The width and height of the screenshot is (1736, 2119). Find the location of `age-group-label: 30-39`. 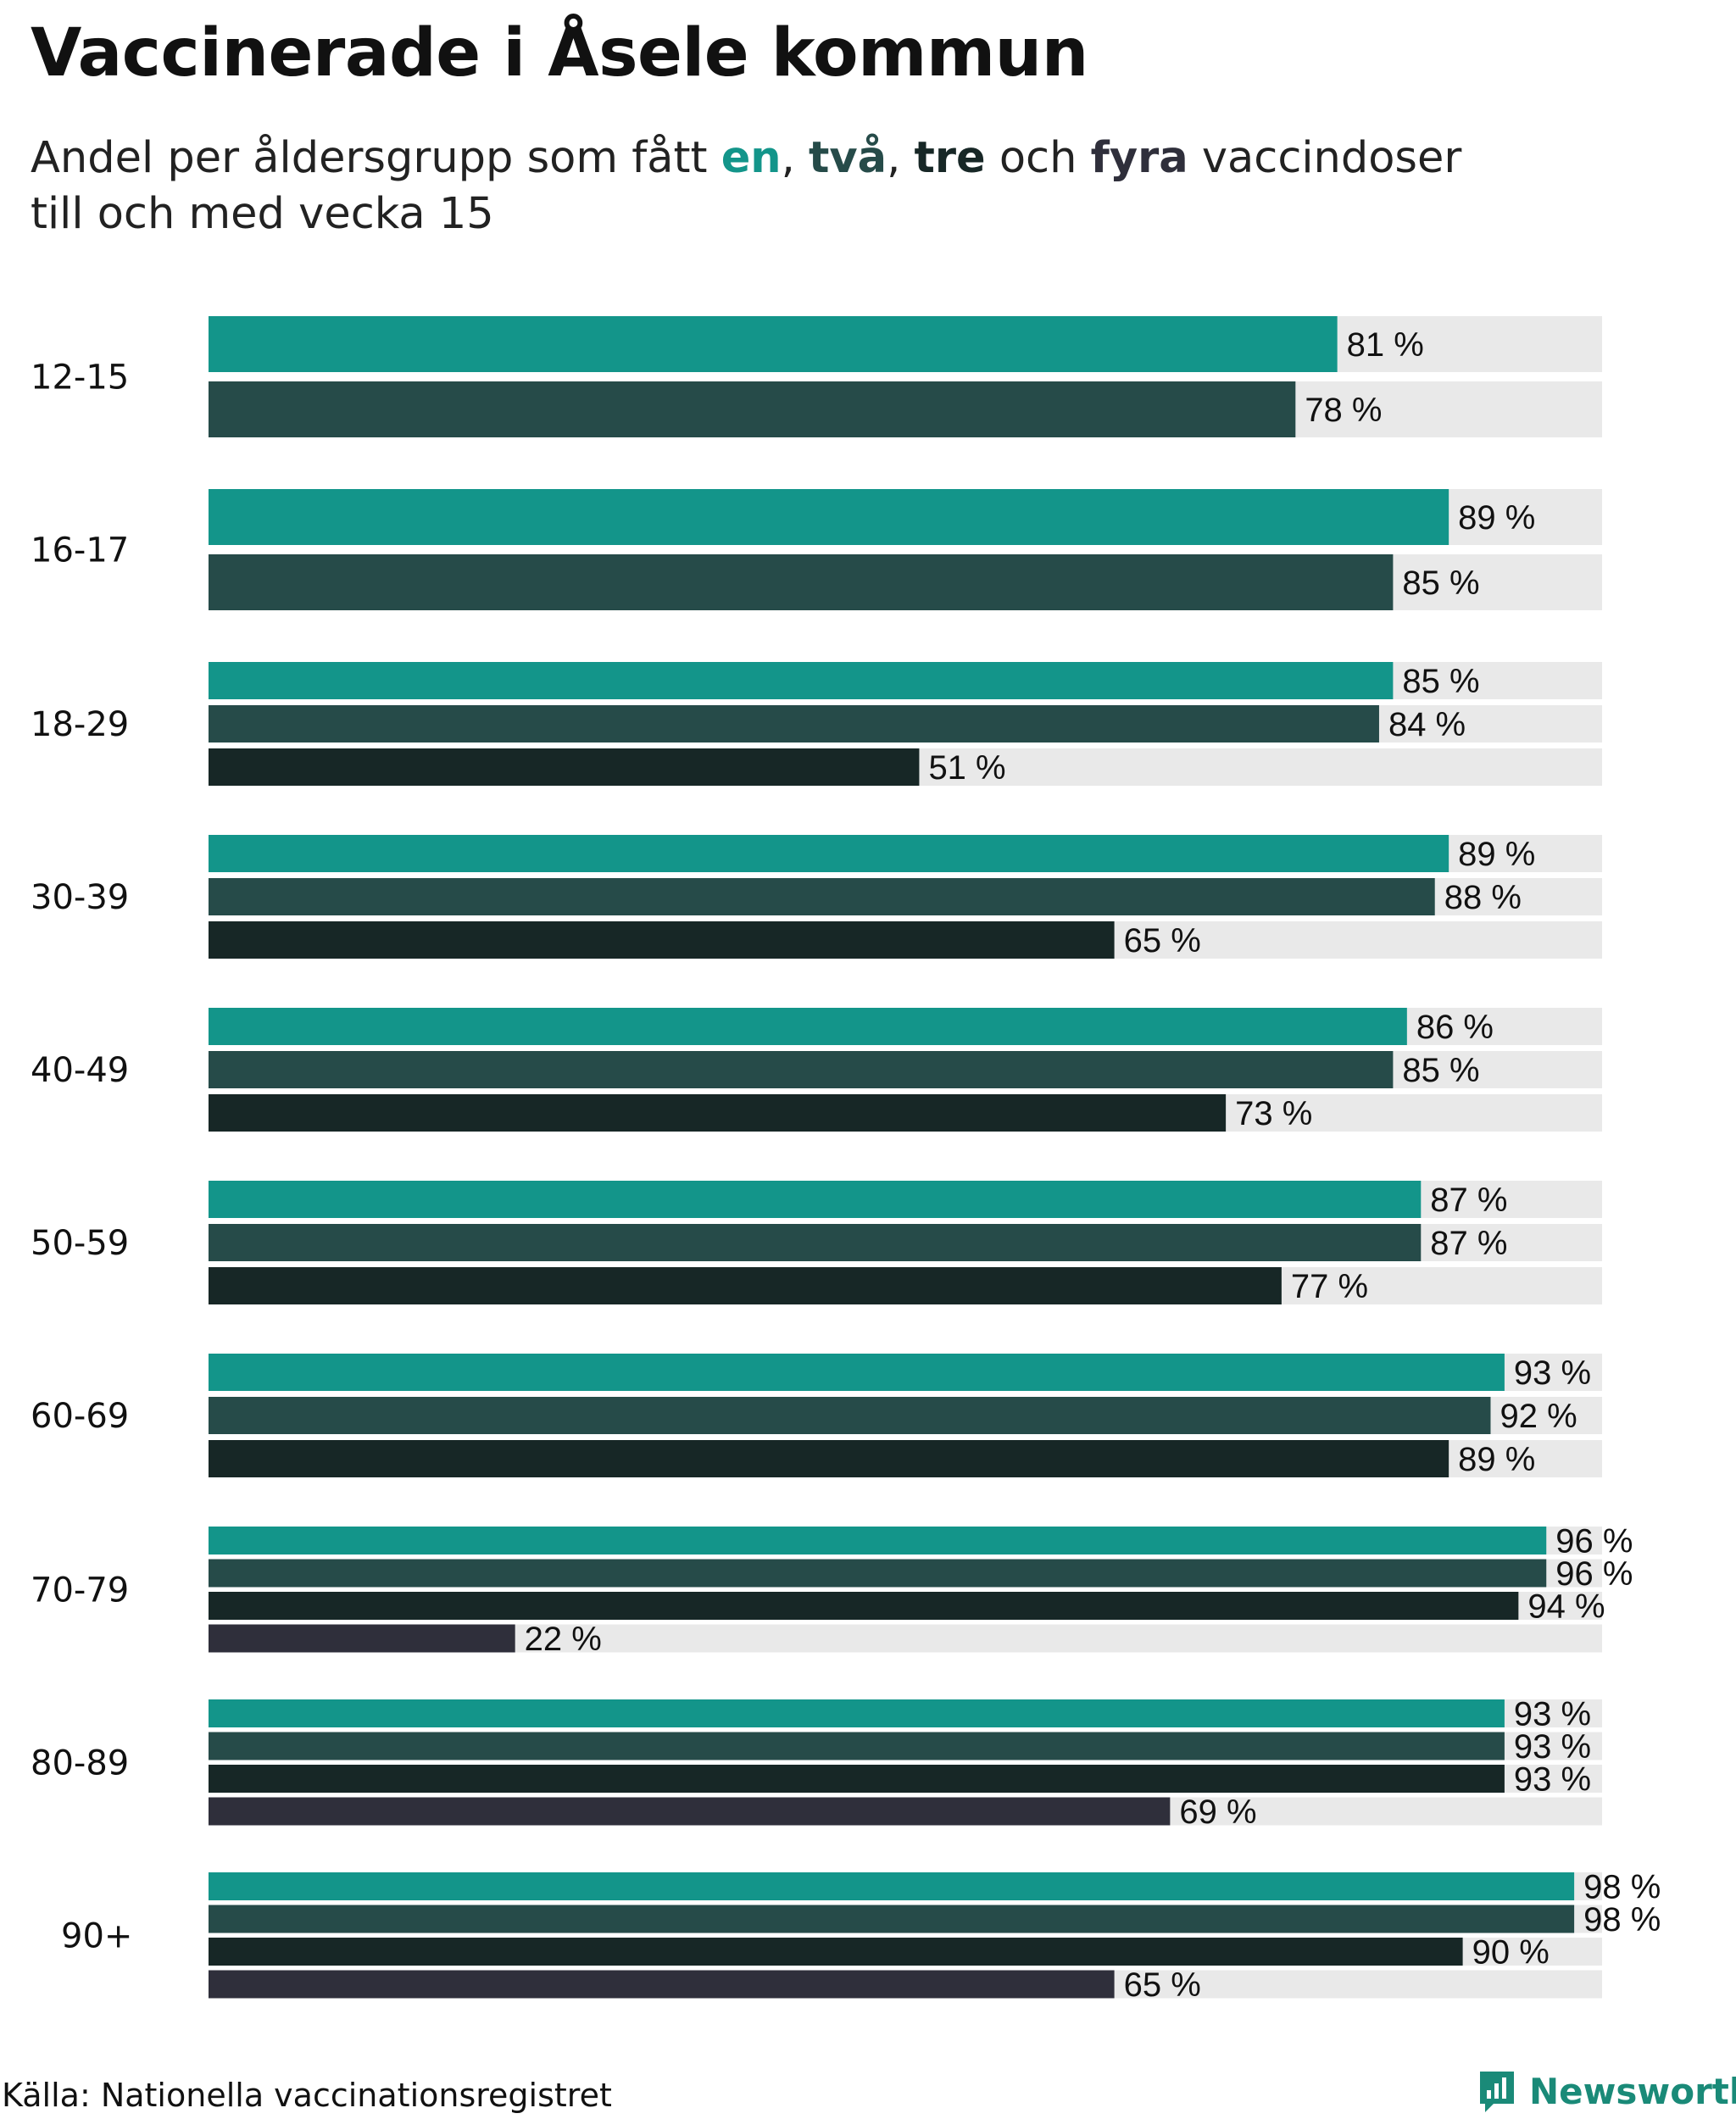

age-group-label: 30-39 is located at coordinates (80, 897).